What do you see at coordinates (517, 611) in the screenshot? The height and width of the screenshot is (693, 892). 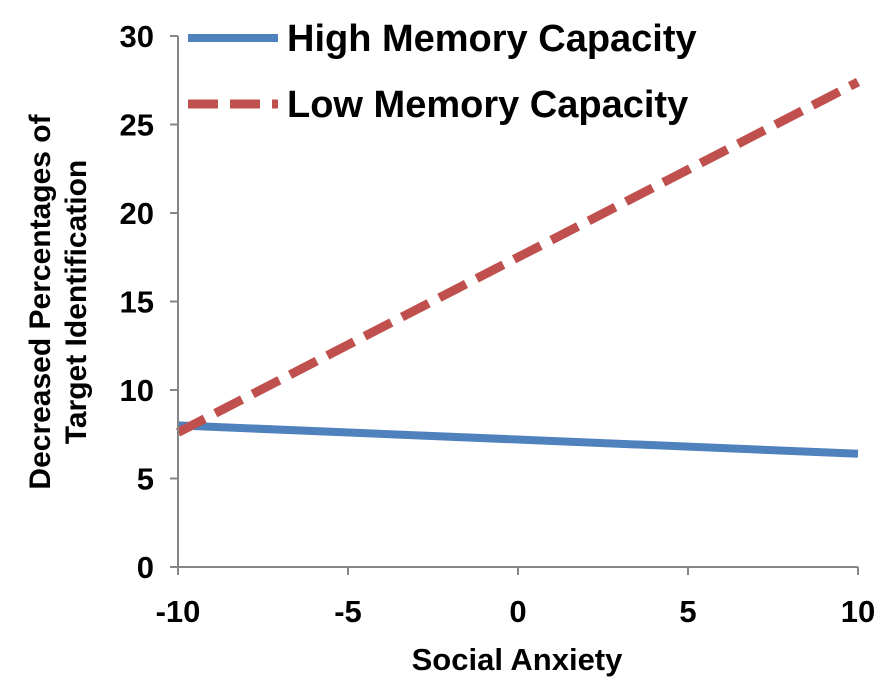 I see `x-tick-label: 0` at bounding box center [517, 611].